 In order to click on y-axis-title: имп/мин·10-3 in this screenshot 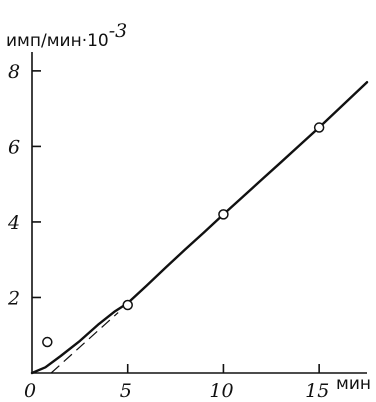, I will do `click(66, 35)`.